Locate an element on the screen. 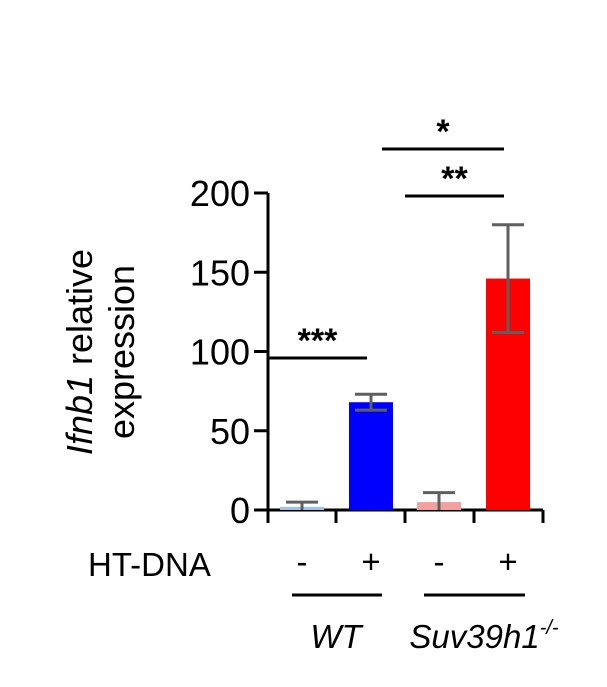 The width and height of the screenshot is (607, 687). svg-text: Ifnb1 relative is located at coordinates (79, 352).